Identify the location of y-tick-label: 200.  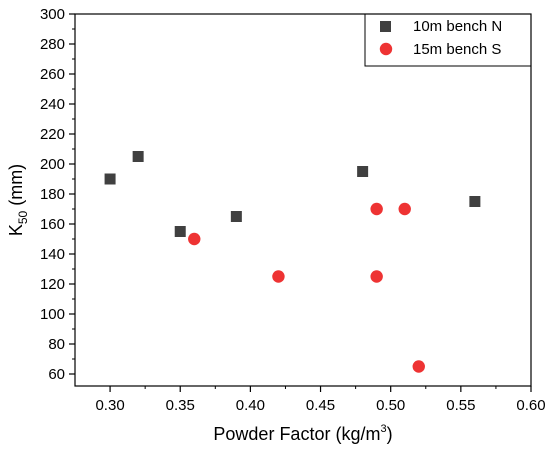
(52, 164).